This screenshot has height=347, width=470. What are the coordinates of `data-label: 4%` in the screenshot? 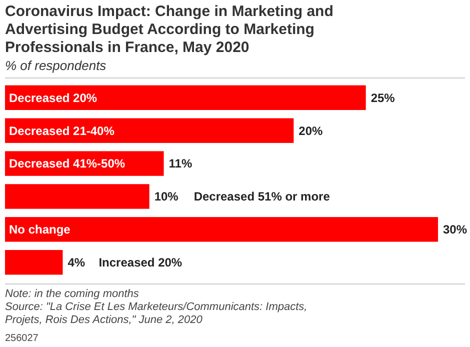 It's located at (77, 263).